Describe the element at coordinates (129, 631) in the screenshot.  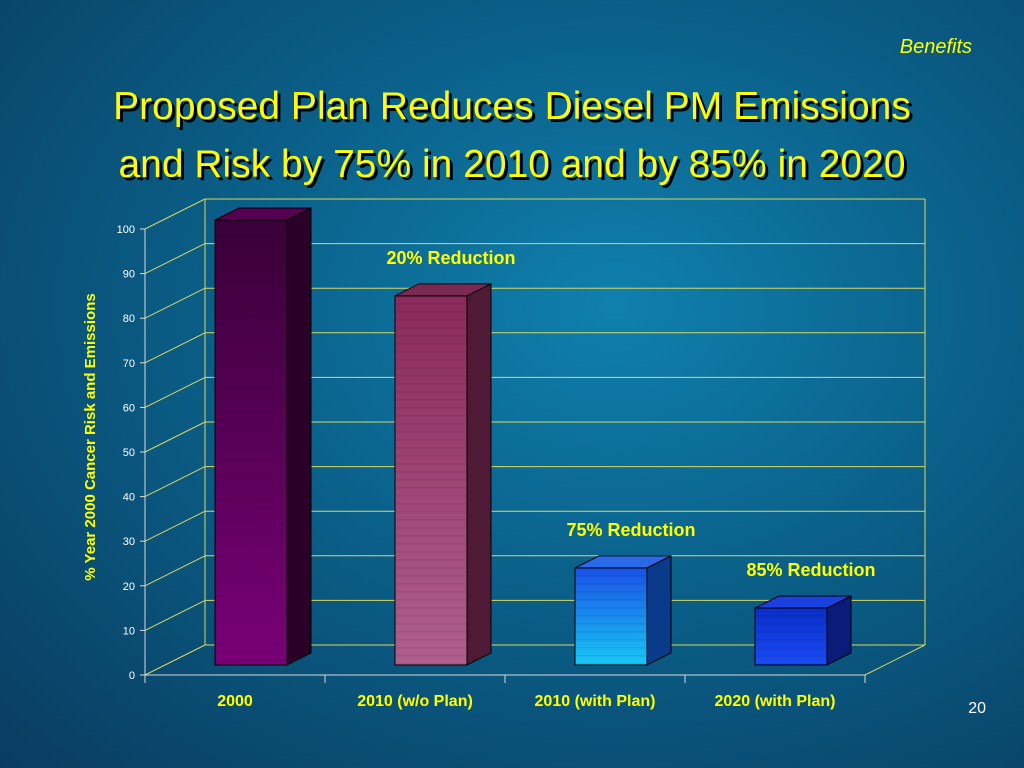
I see `y-tick-label: 10` at that location.